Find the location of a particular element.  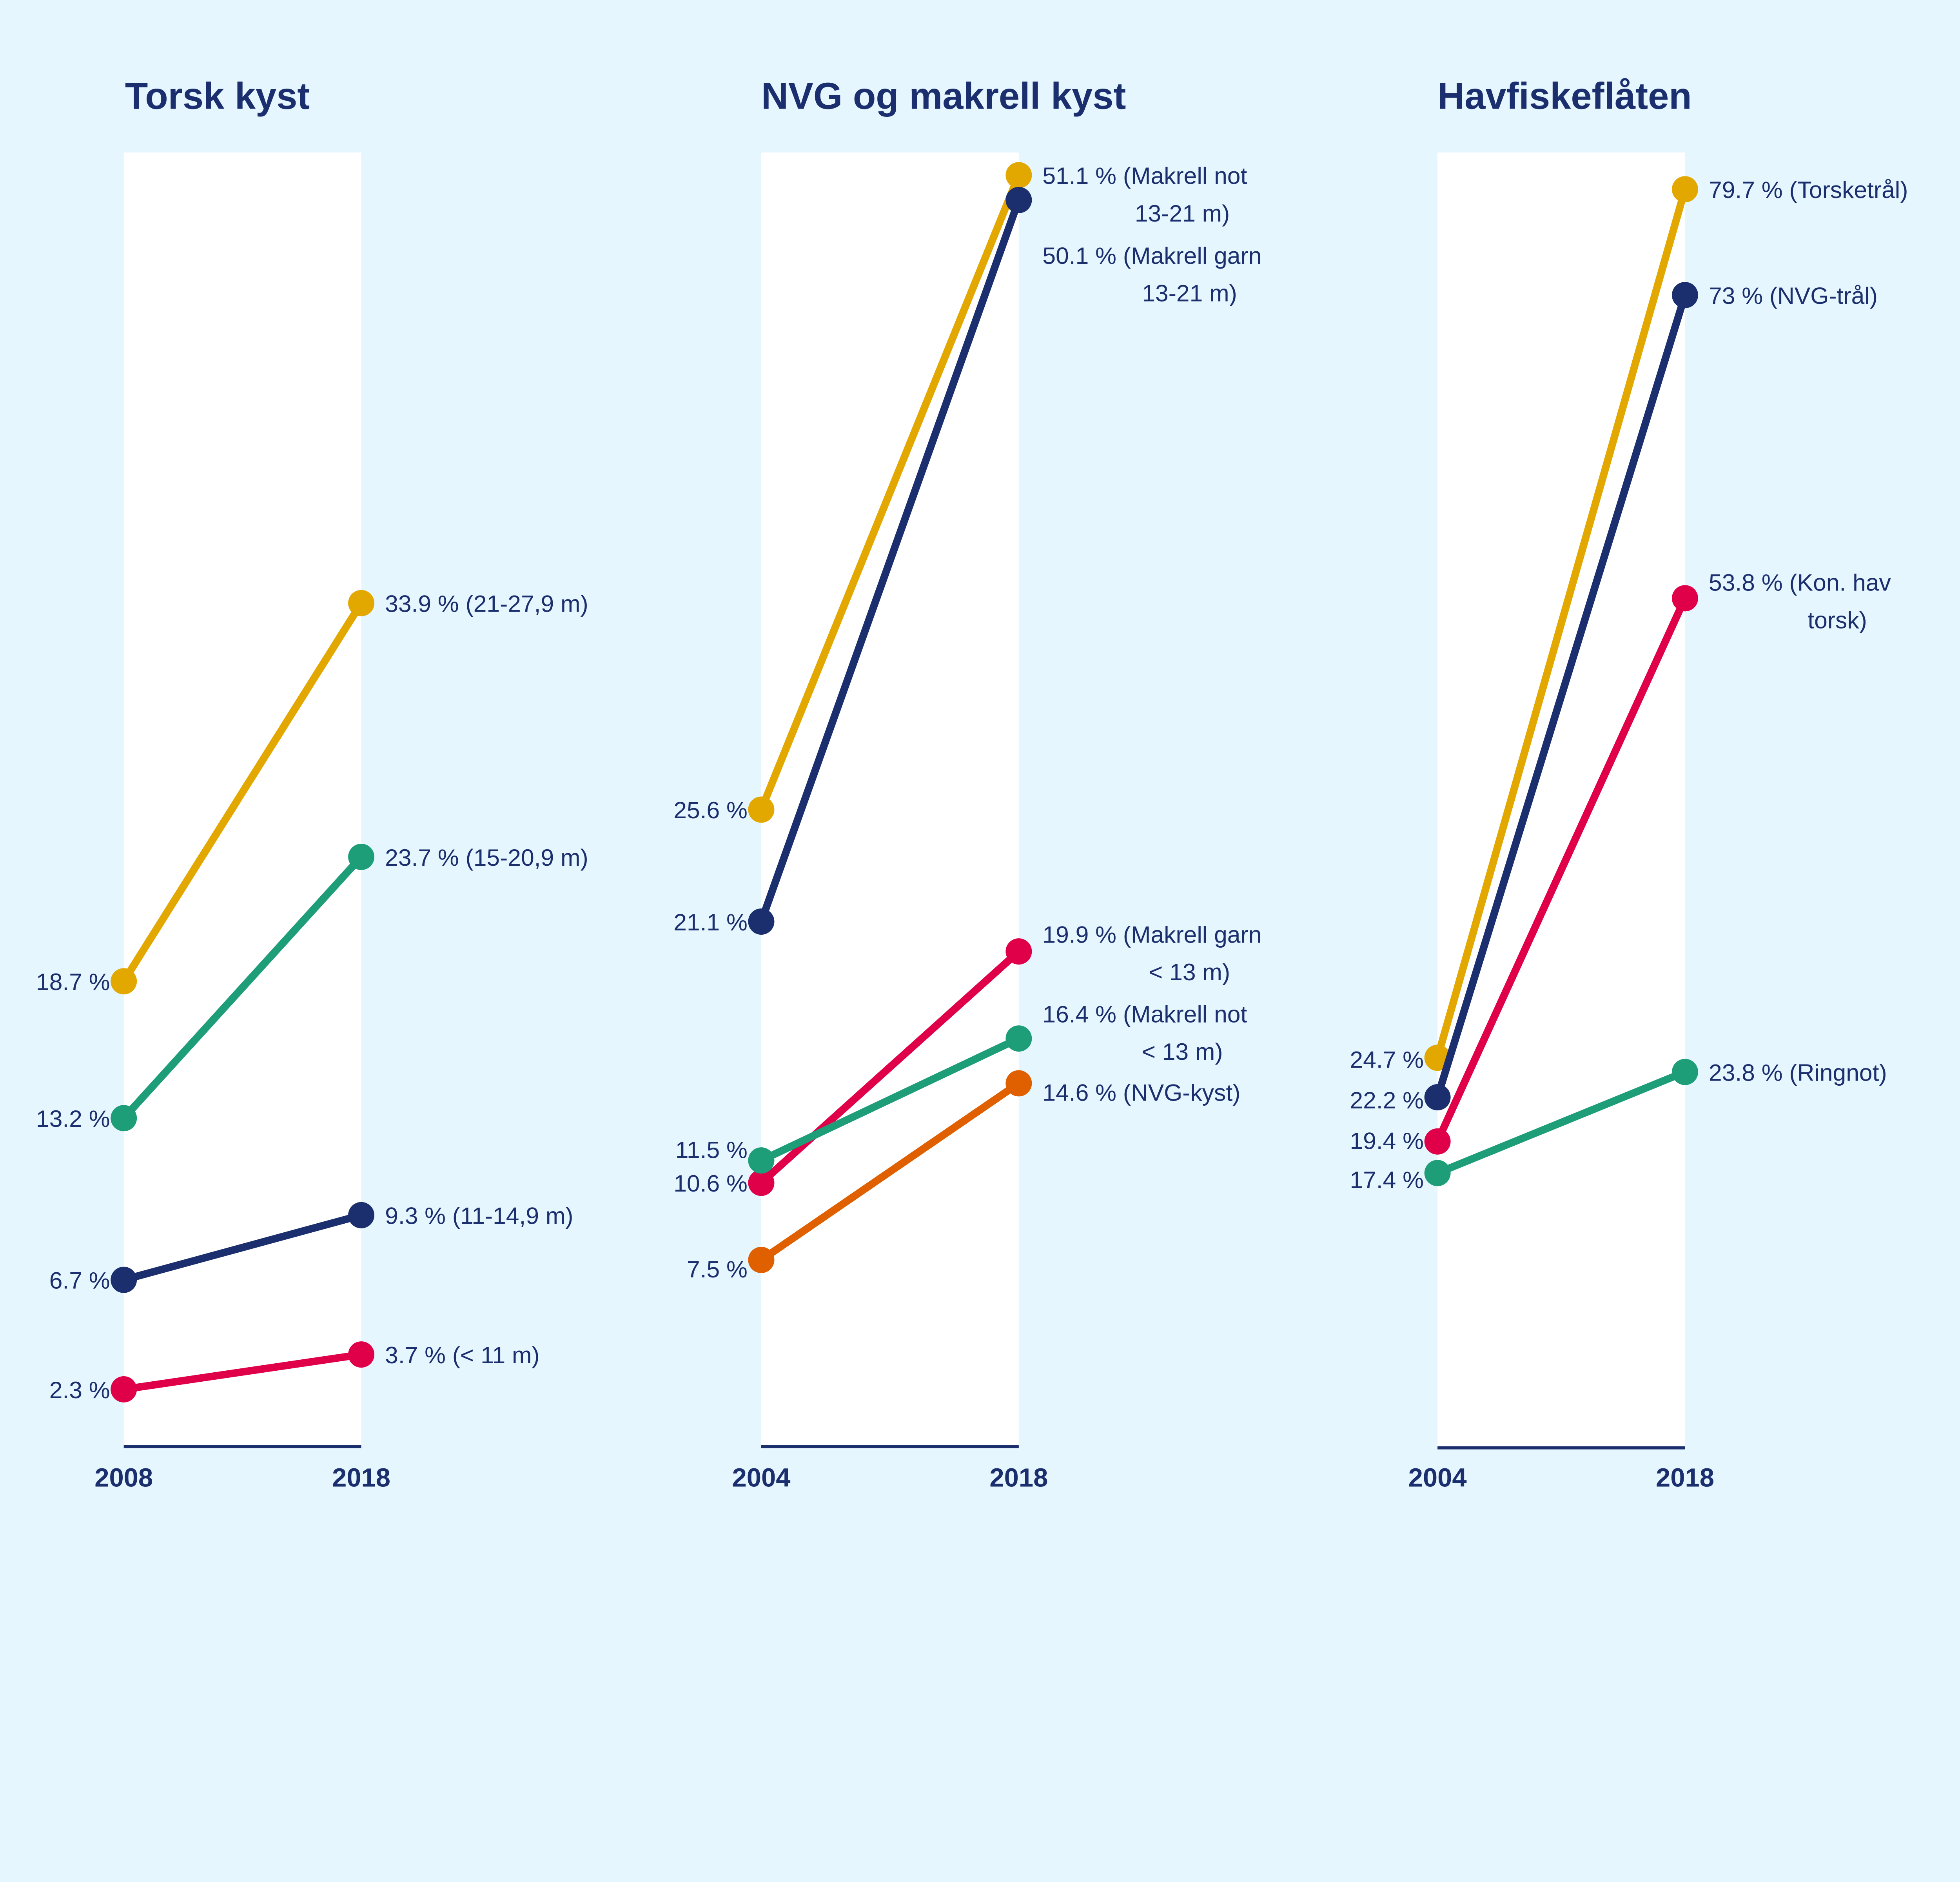

end-value-label: 50.1 % (Makrell garn is located at coordinates (1151, 255).